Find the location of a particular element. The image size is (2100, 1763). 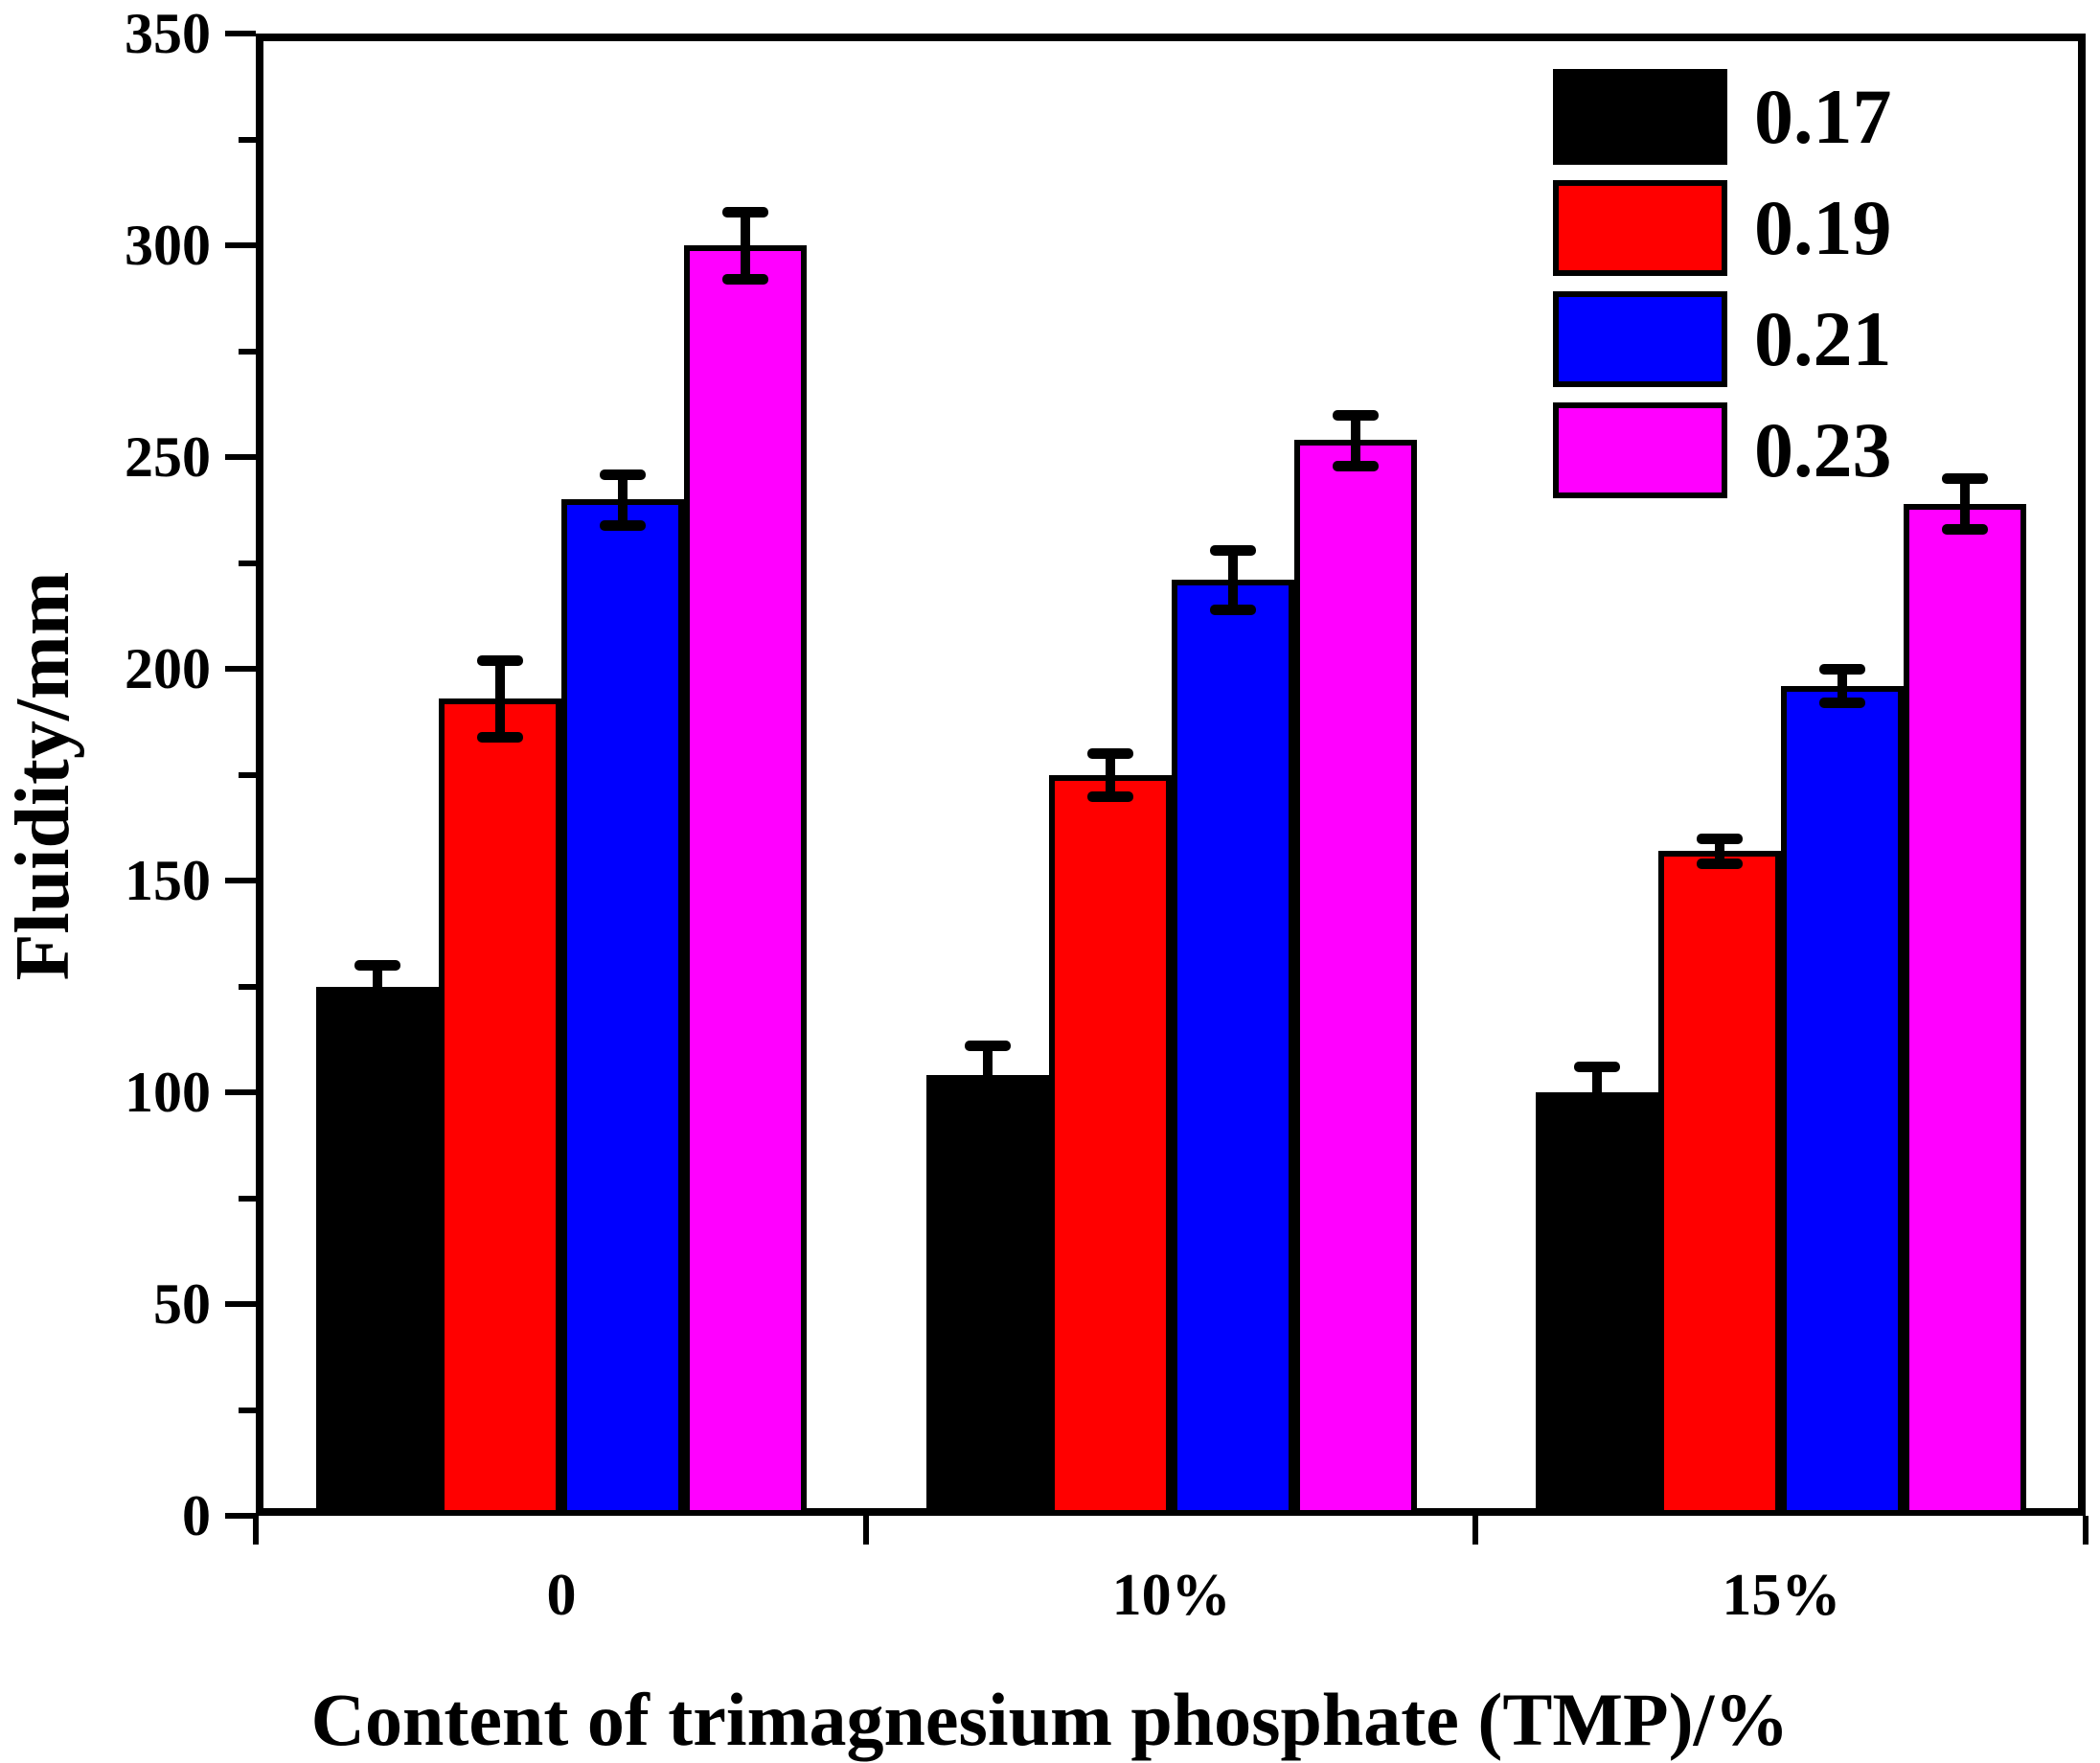

legend-swatch-0.17 is located at coordinates (1640, 117).